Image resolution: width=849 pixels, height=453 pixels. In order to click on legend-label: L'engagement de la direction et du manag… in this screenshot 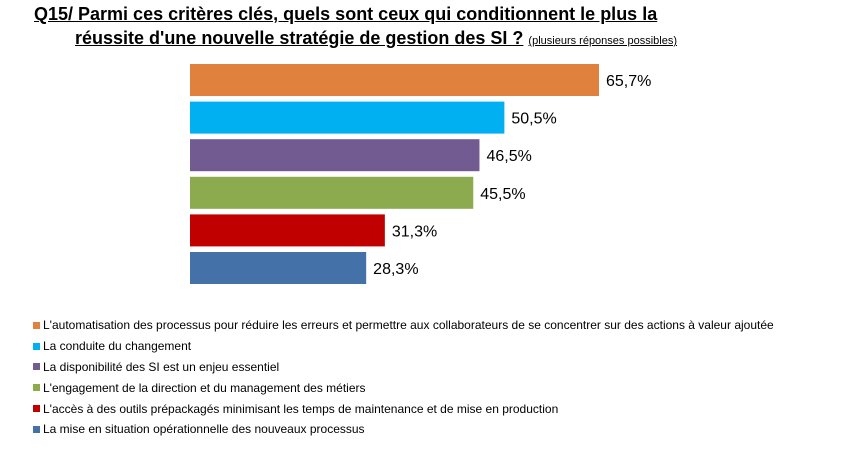, I will do `click(204, 387)`.